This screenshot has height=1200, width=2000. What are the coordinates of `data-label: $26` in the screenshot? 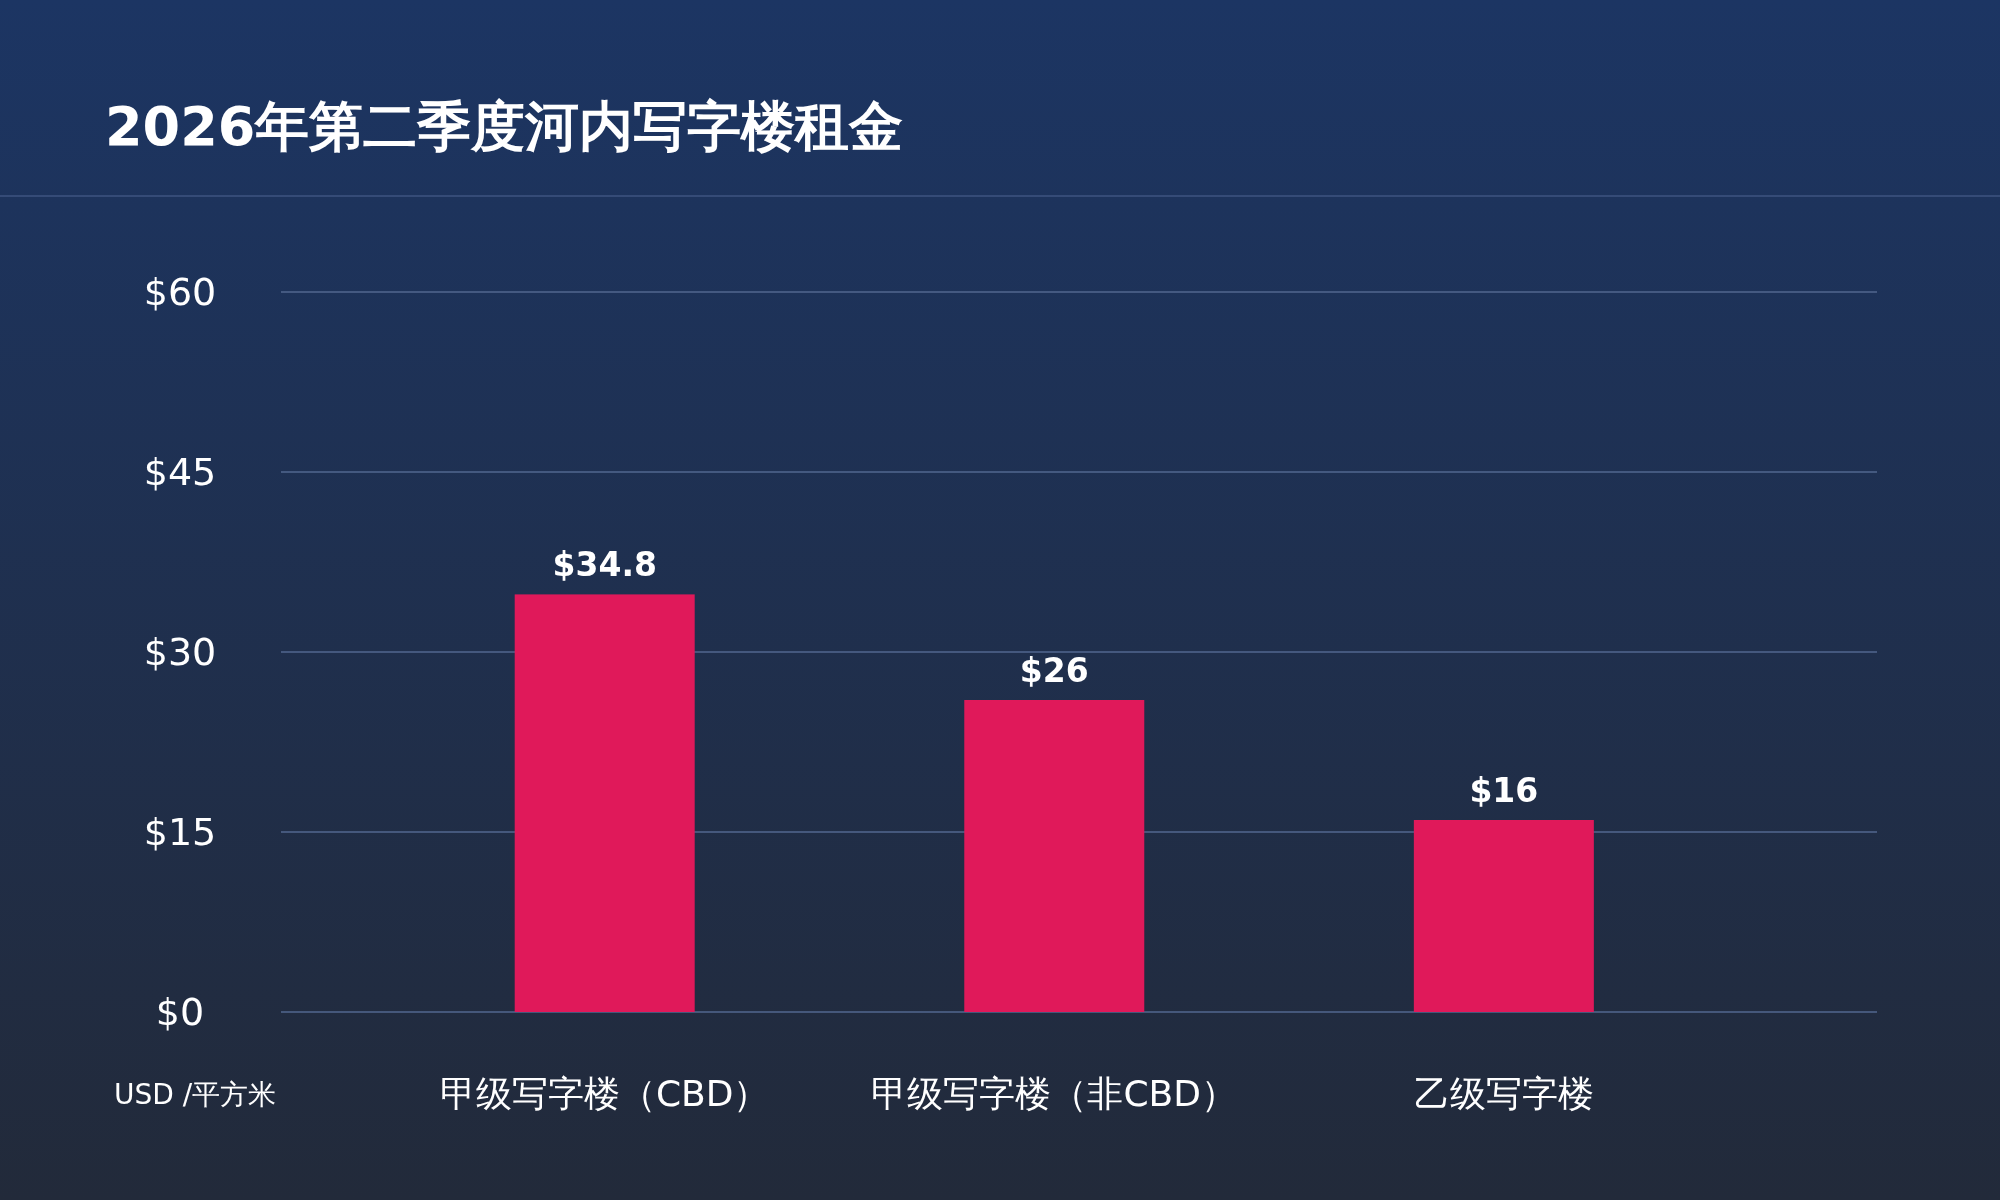 It's located at (1054, 670).